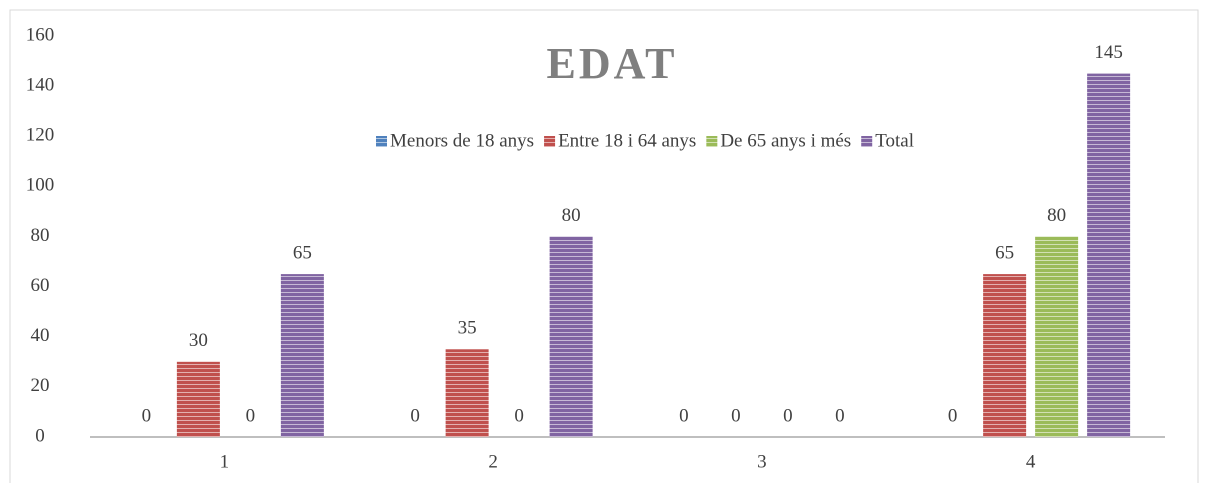 The image size is (1209, 483). Describe the element at coordinates (762, 461) in the screenshot. I see `x-tick-label: 3` at that location.